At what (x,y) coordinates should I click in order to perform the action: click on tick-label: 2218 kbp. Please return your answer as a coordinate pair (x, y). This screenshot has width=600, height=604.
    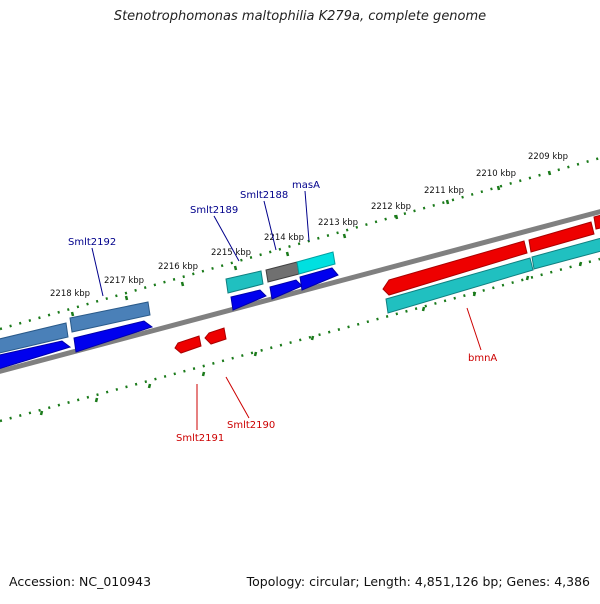
    Looking at the image, I should click on (70, 294).